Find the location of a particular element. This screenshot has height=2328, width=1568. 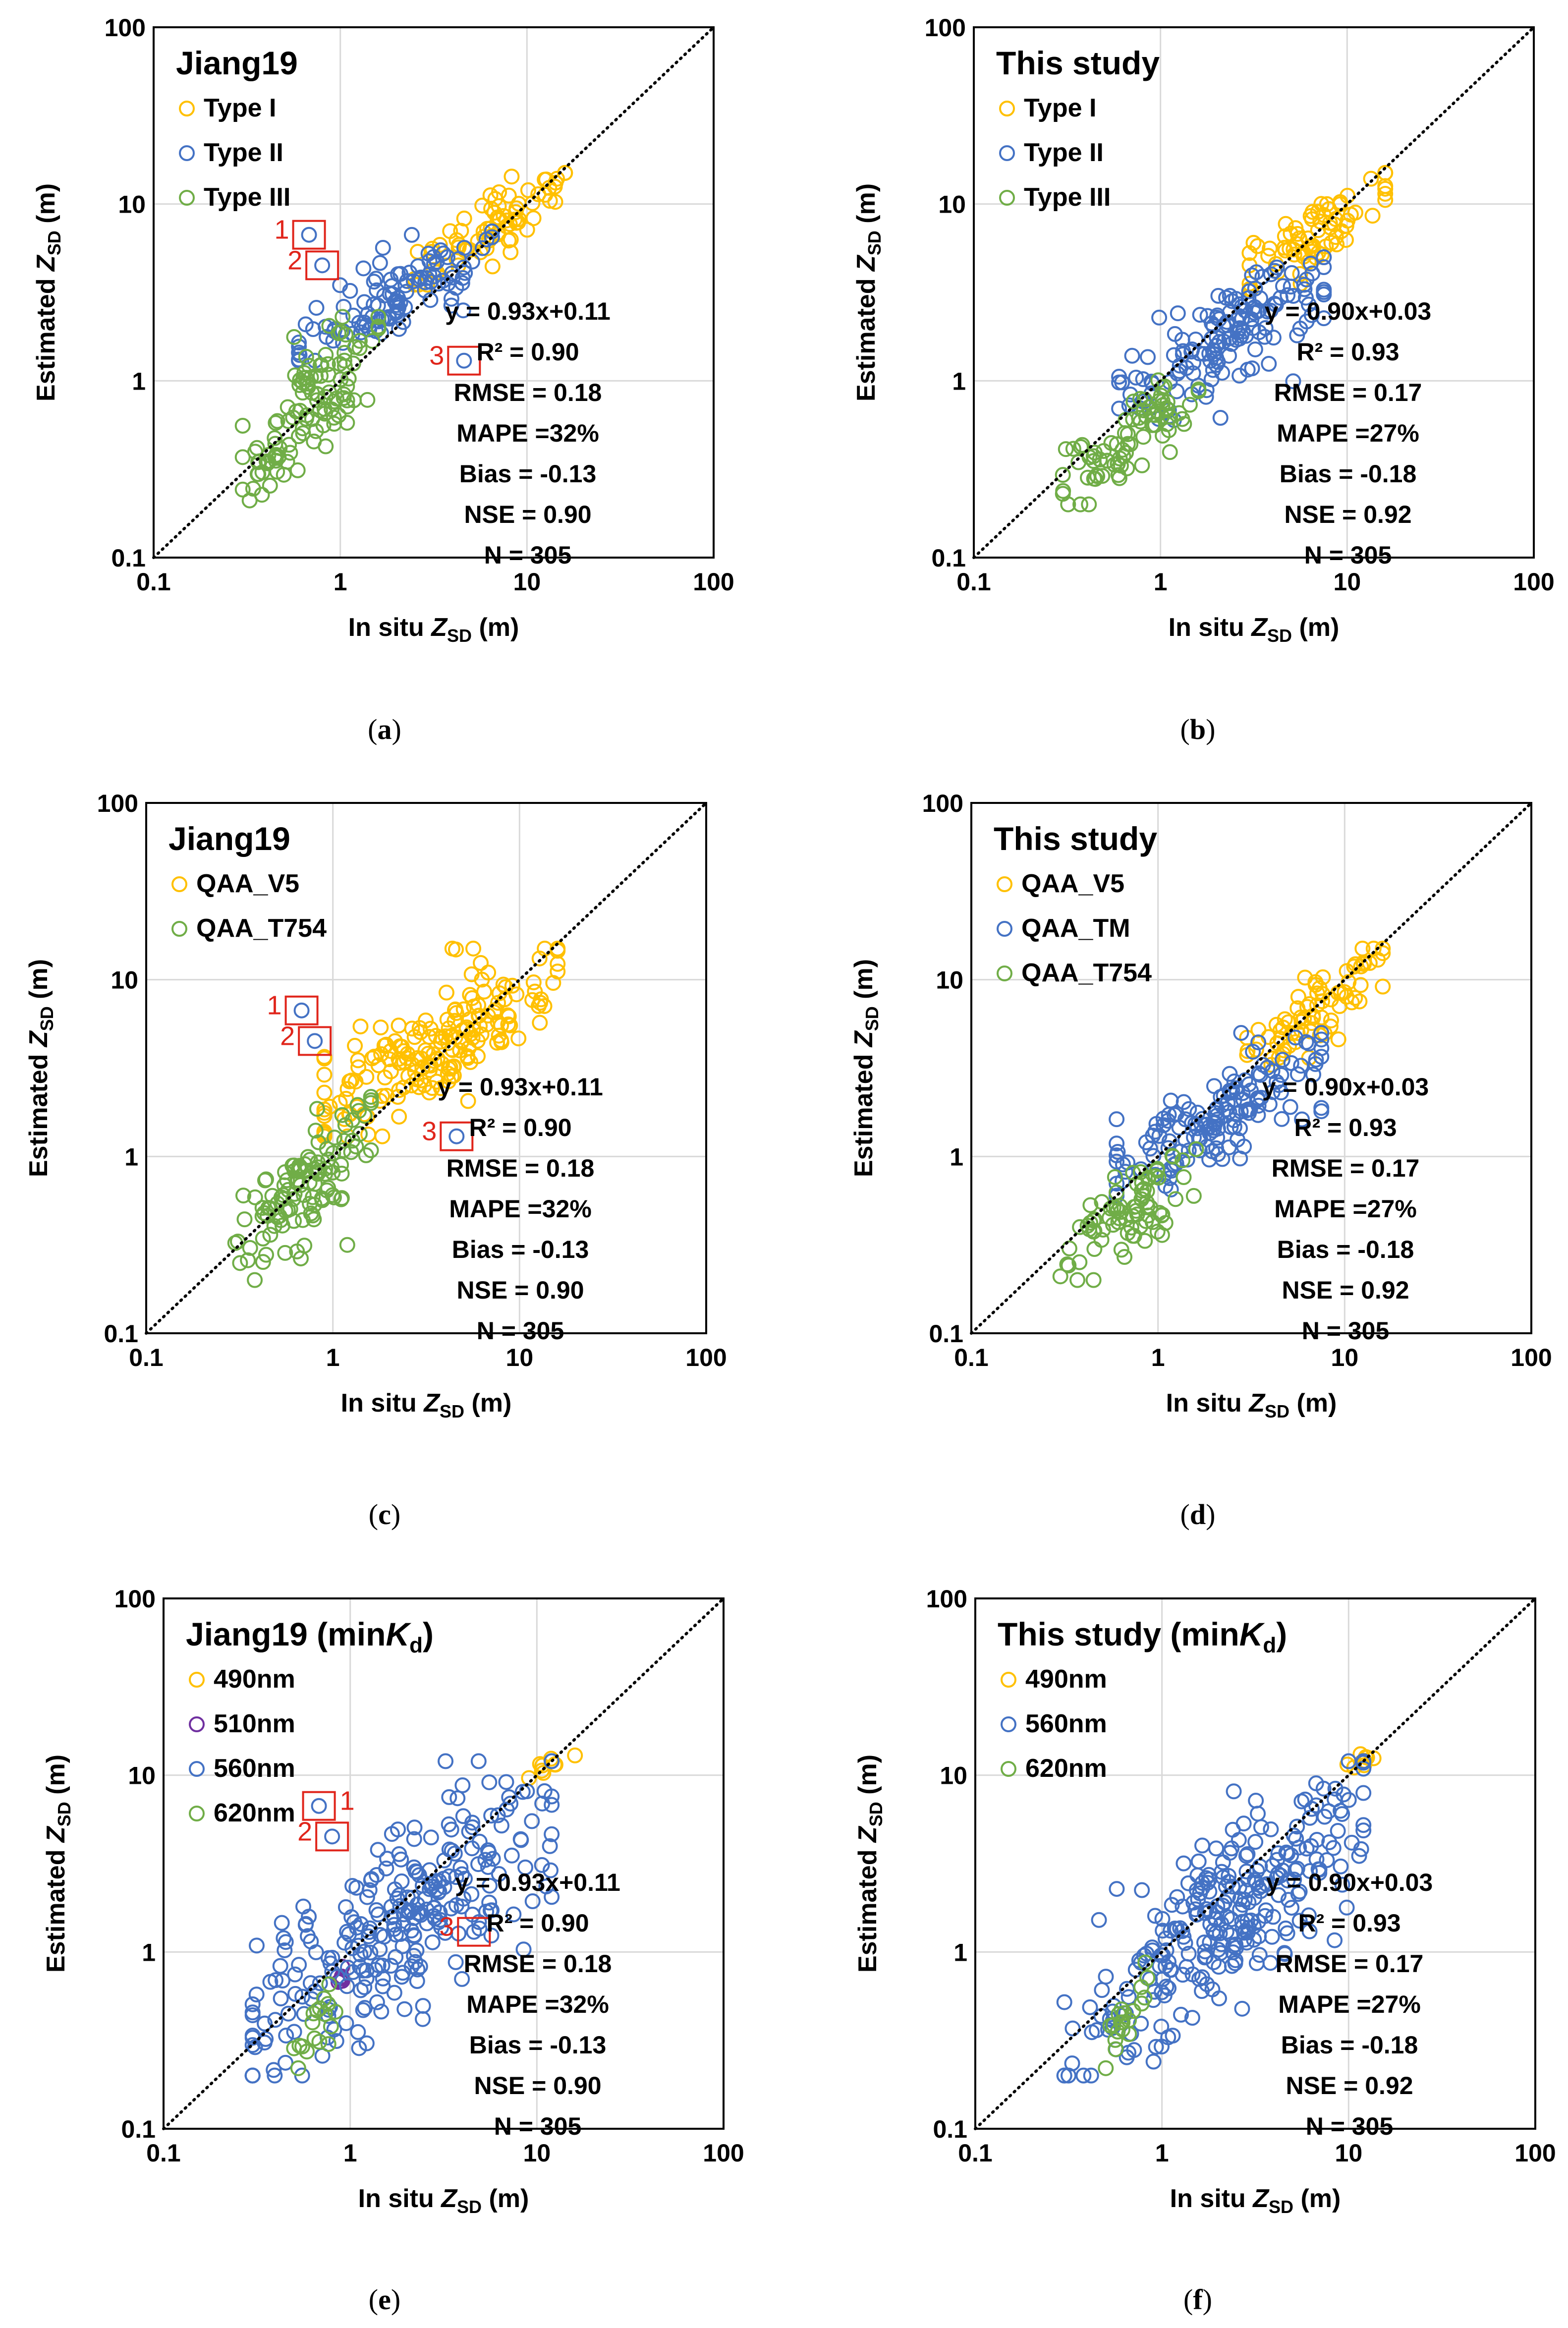

x-axis-title-sub: SD is located at coordinates (452, 1411).